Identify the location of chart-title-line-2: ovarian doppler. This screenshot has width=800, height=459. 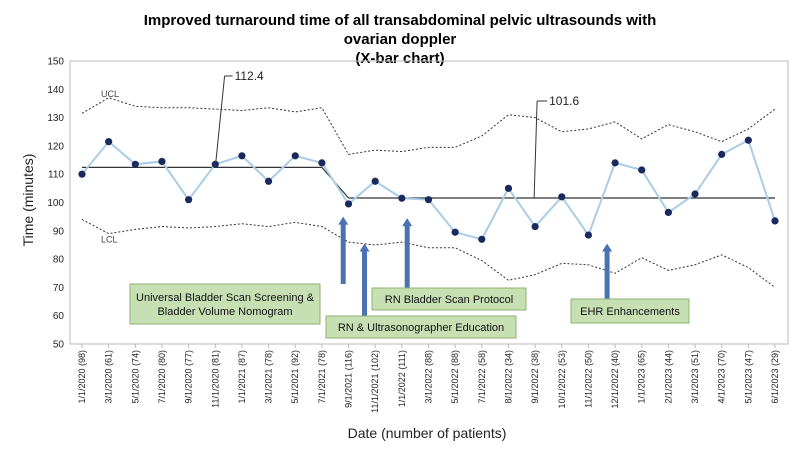
(400, 39).